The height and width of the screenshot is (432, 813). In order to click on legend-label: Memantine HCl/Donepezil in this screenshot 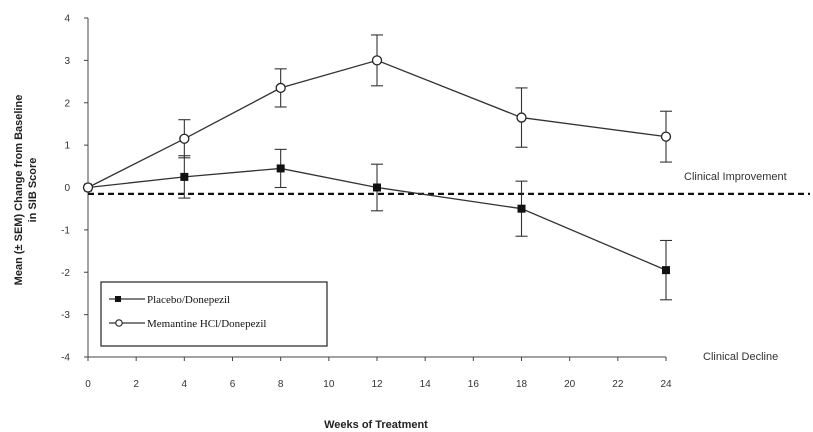, I will do `click(206, 324)`.